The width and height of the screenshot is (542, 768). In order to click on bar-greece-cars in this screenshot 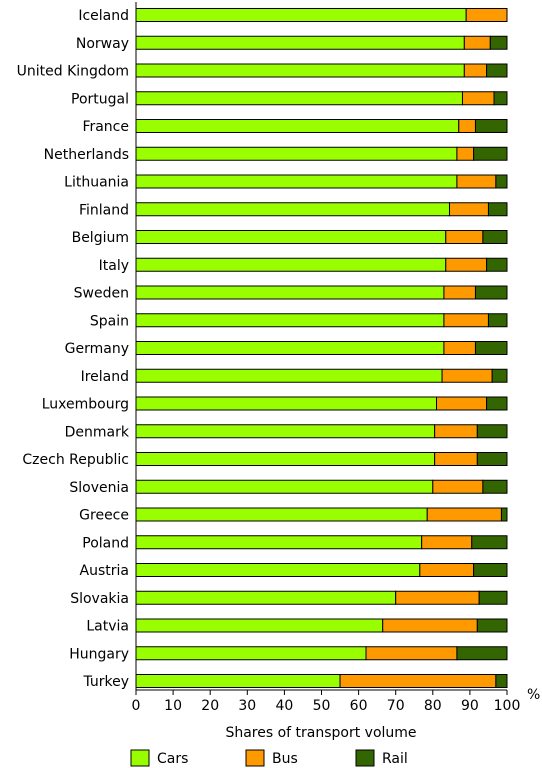, I will do `click(281, 514)`.